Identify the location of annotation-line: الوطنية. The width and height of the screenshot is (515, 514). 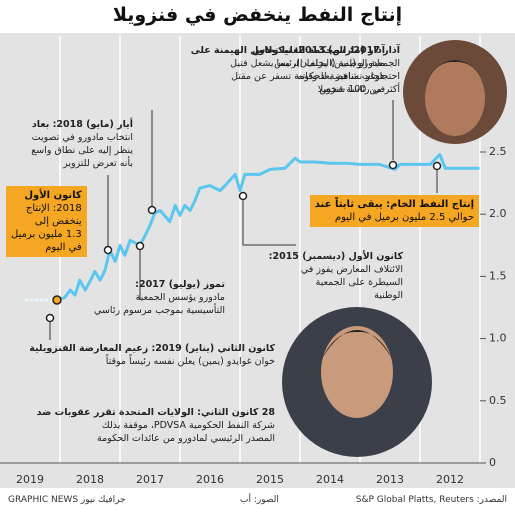
(388, 295).